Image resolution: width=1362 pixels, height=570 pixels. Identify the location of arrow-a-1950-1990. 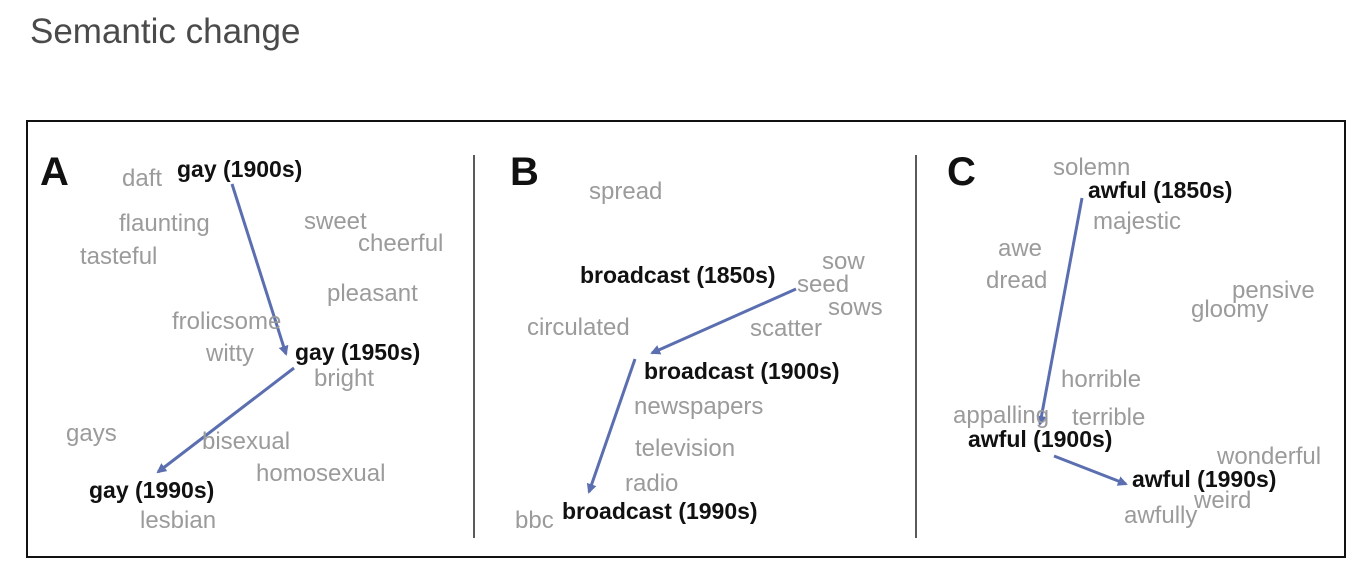
(225, 420).